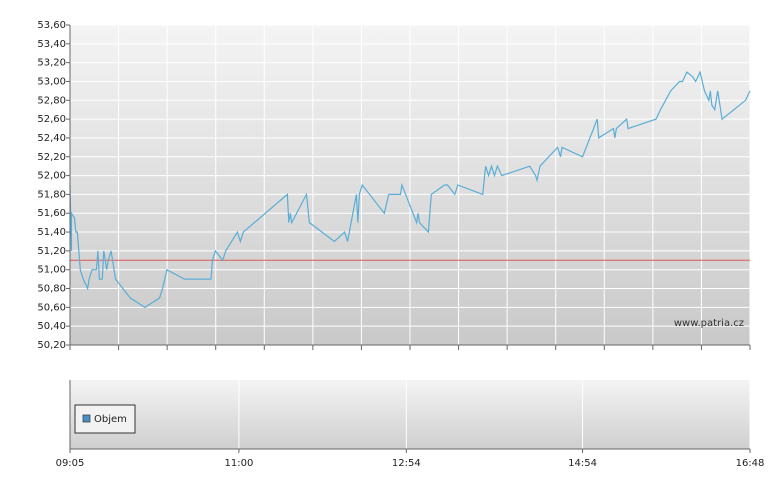 This screenshot has width=780, height=490. What do you see at coordinates (51, 232) in the screenshot?
I see `y-tick-label: 51,40` at bounding box center [51, 232].